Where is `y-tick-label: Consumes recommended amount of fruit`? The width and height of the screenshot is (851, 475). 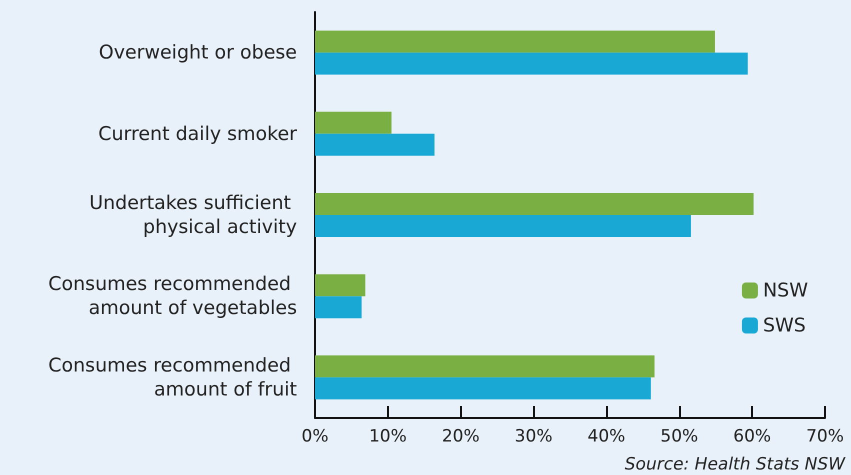 y-tick-label: Consumes recommended amount of fruit is located at coordinates (172, 377).